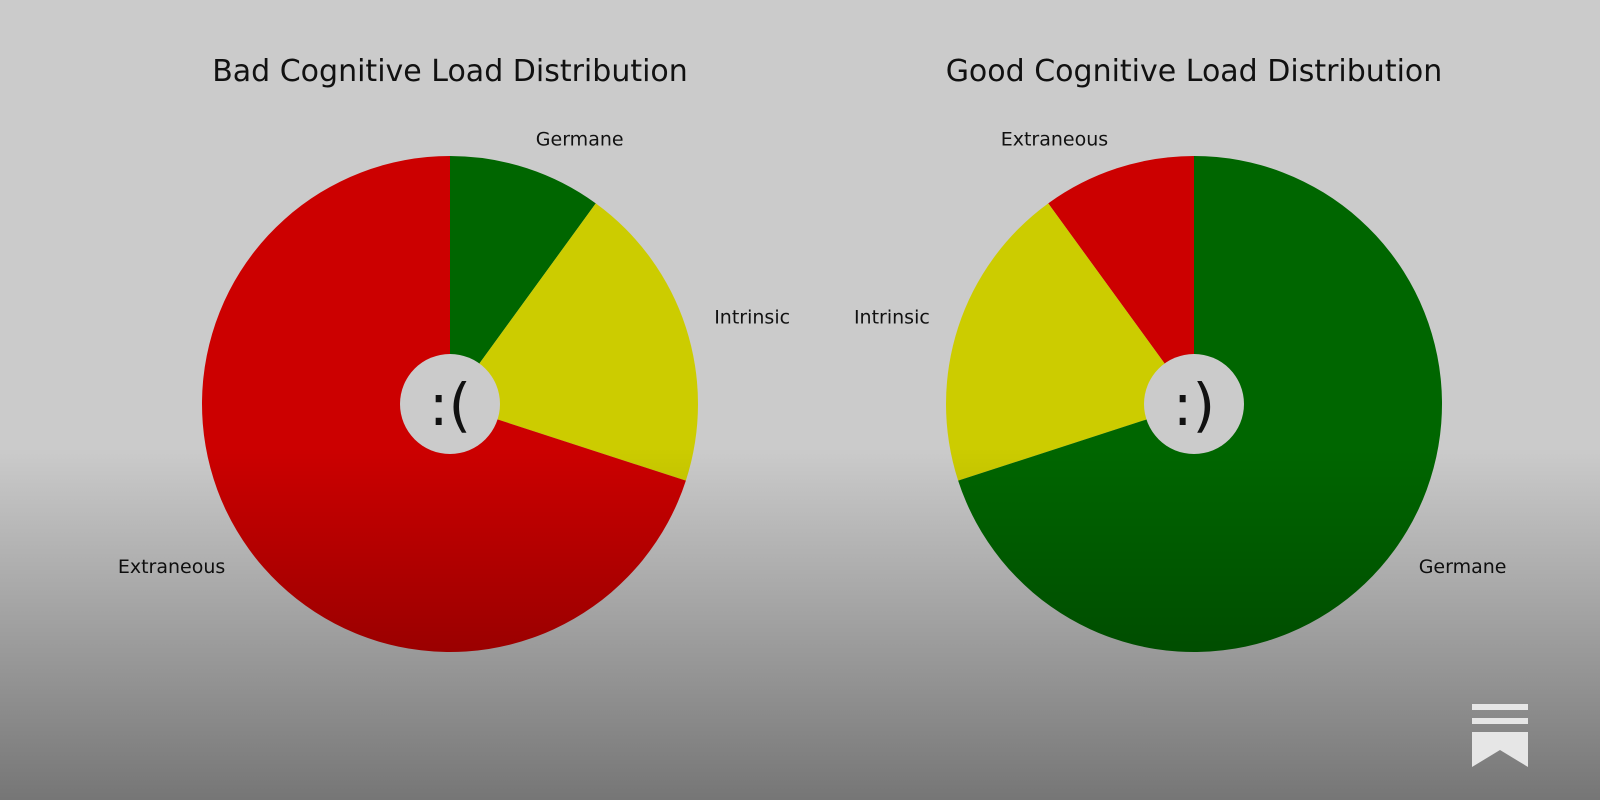 This screenshot has width=1600, height=800. I want to click on bad-label-extraneous: Extraneous, so click(171, 567).